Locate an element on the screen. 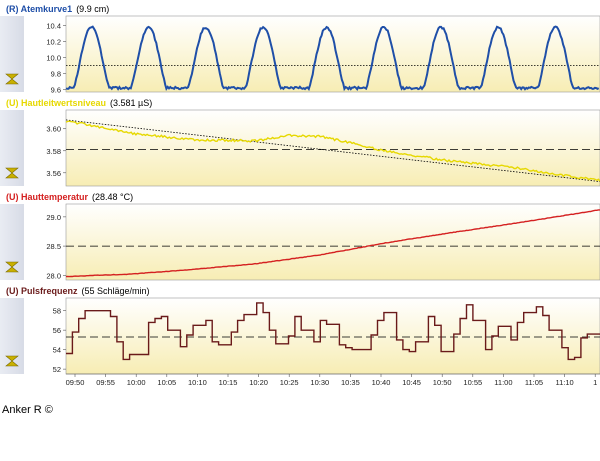 The height and width of the screenshot is (461, 600). series-line-hautleitwert is located at coordinates (332, 151).